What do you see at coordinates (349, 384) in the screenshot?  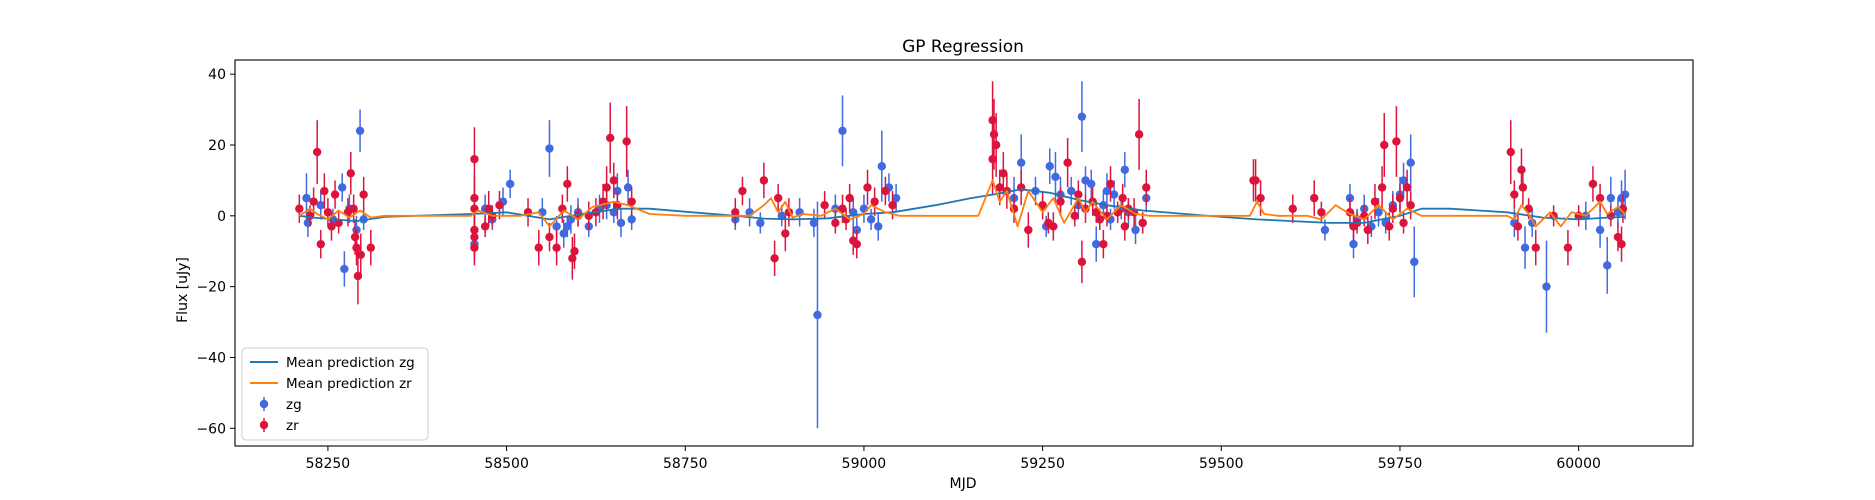 I see `legend-label: Mean prediction zr` at bounding box center [349, 384].